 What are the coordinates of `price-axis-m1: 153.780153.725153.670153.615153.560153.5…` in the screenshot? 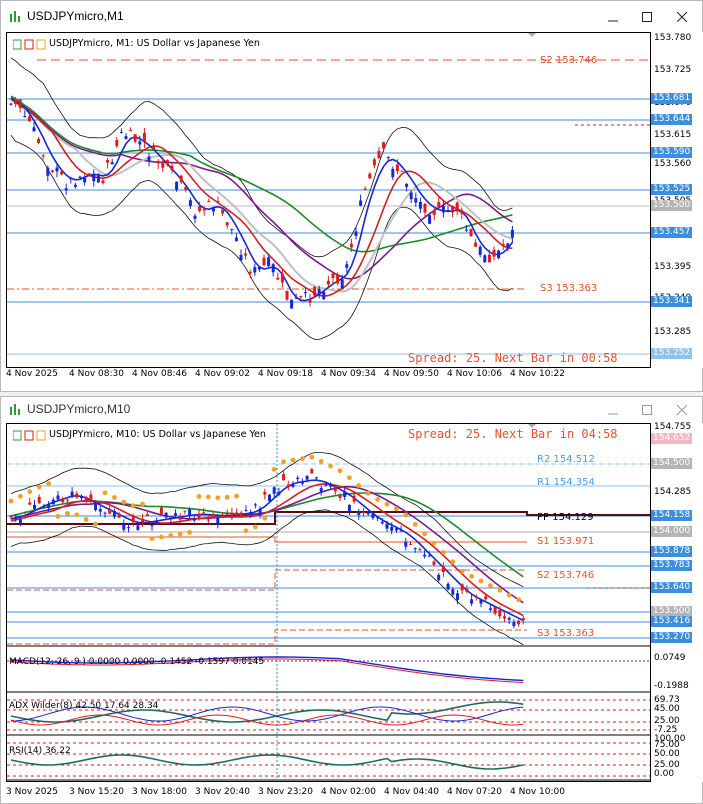 It's located at (677, 200).